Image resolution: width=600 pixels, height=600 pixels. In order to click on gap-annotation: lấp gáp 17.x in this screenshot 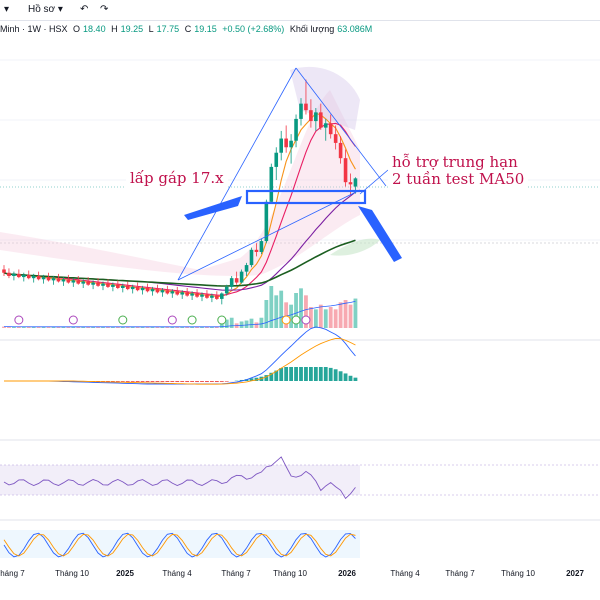, I will do `click(177, 178)`.